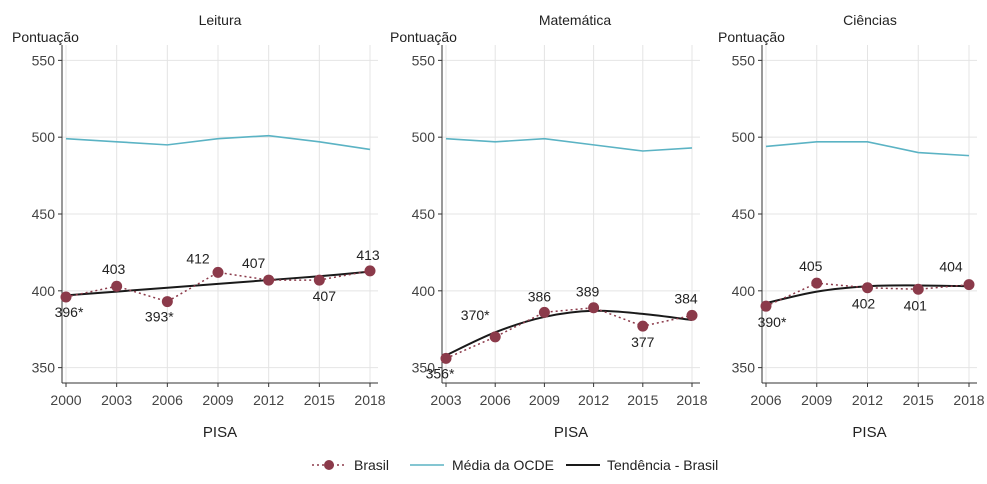 Image resolution: width=987 pixels, height=484 pixels. Describe the element at coordinates (371, 465) in the screenshot. I see `legend-brasil-label: Brasil` at that location.